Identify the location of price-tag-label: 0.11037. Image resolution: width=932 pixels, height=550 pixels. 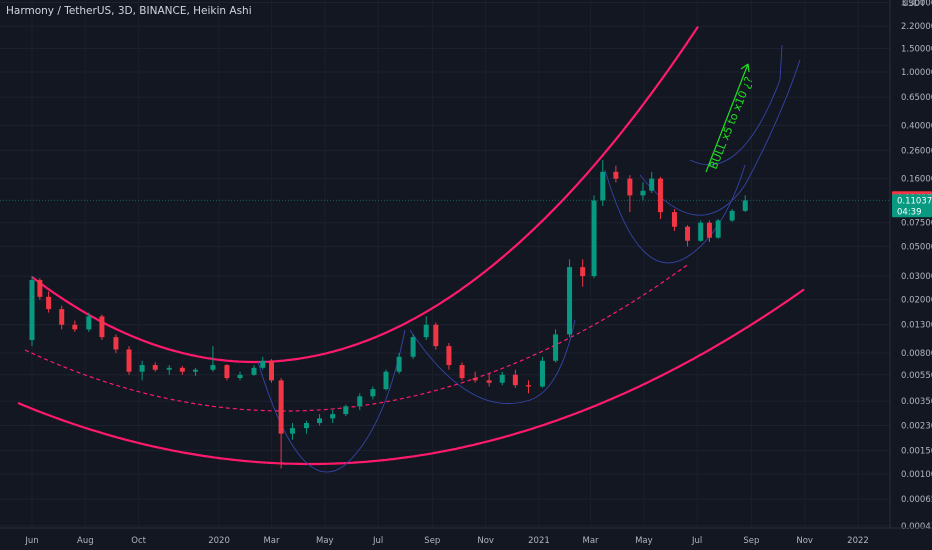
(914, 201).